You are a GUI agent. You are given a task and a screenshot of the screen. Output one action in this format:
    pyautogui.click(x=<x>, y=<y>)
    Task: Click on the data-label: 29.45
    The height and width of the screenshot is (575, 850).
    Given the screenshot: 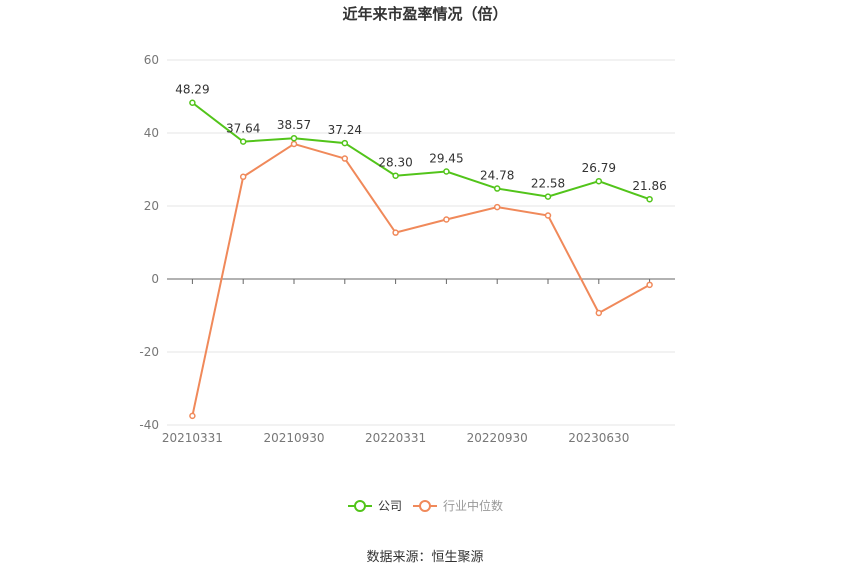 What is the action you would take?
    pyautogui.click(x=446, y=159)
    